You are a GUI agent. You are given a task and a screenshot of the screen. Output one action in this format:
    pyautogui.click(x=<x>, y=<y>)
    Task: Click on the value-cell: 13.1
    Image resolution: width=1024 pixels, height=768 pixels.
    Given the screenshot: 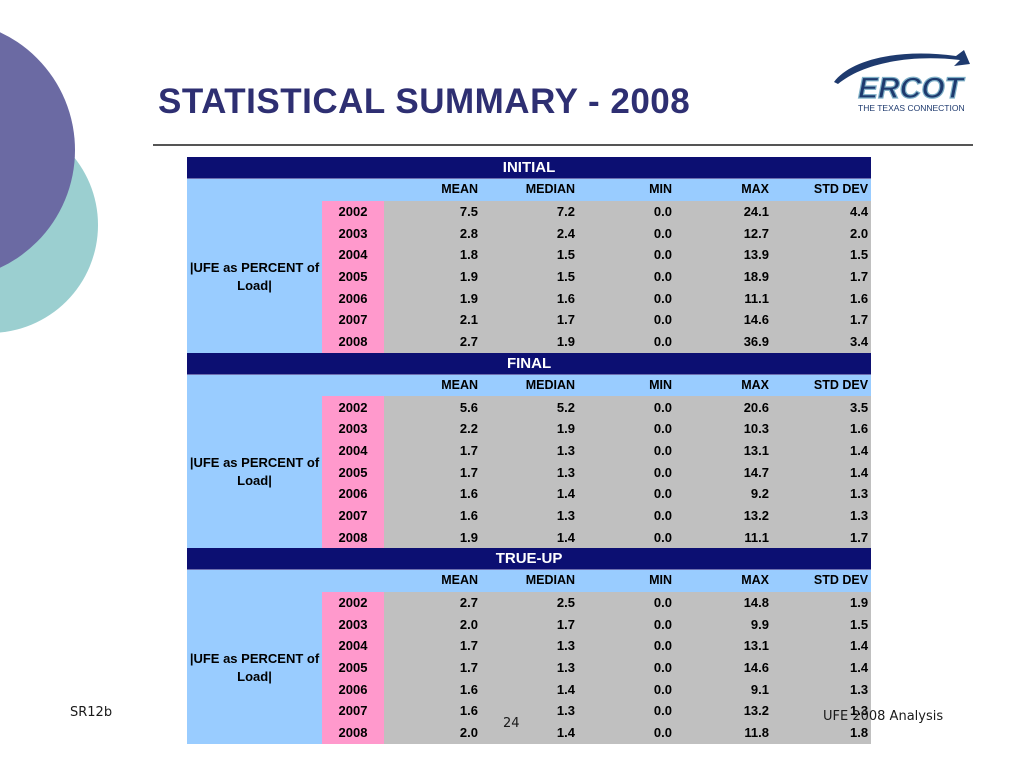 What is the action you would take?
    pyautogui.click(x=723, y=646)
    